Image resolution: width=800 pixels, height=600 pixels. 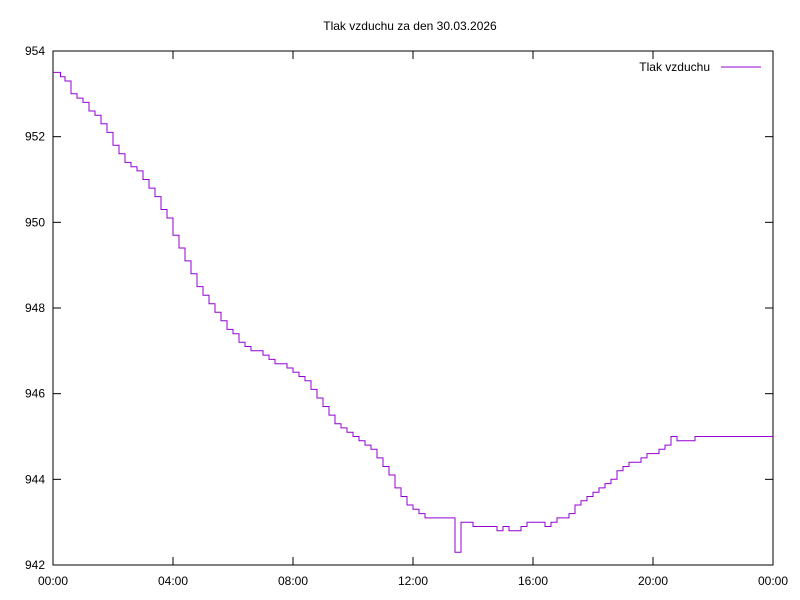 I want to click on y-tick-label: 954, so click(x=35, y=51).